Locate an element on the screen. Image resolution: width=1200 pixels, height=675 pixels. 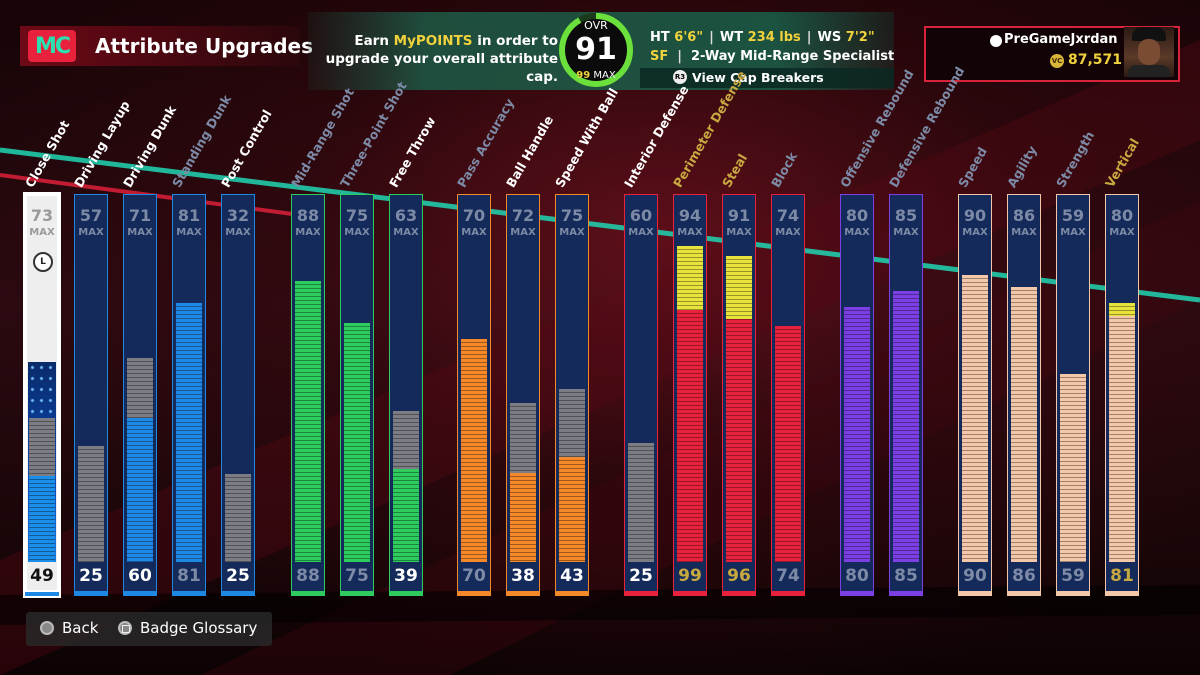
attribute-column: 72 MAX 38 Ball Handle is located at coordinates (529, 354).